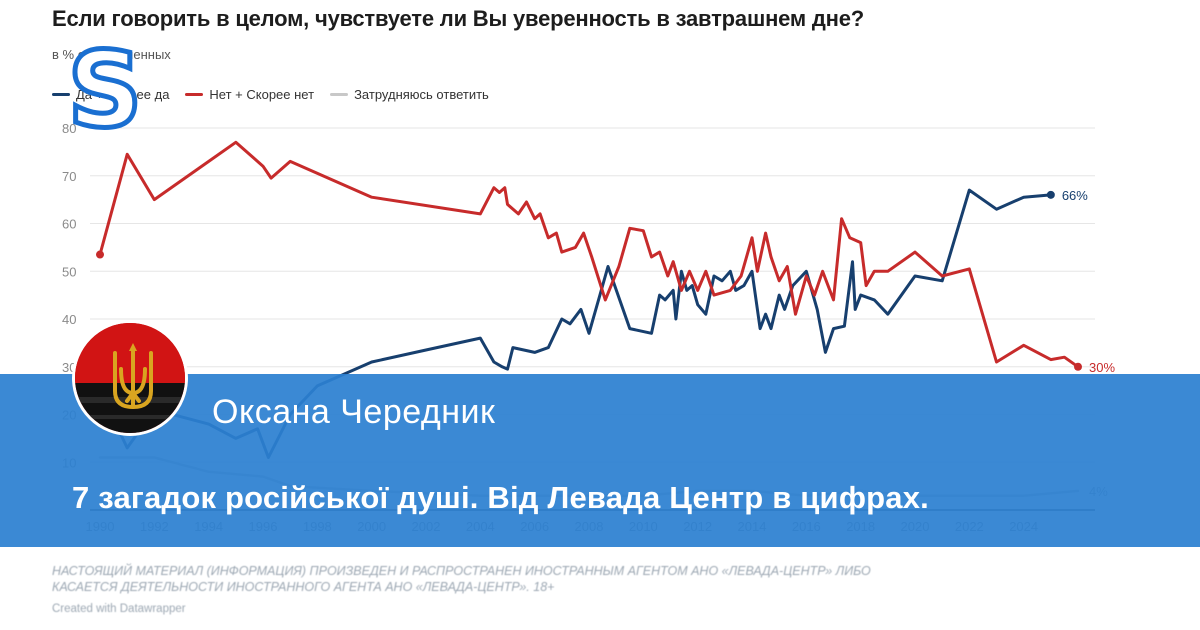 Image resolution: width=1200 pixels, height=630 pixels. Describe the element at coordinates (339, 94) in the screenshot. I see `legend-swatch-undecided` at that location.